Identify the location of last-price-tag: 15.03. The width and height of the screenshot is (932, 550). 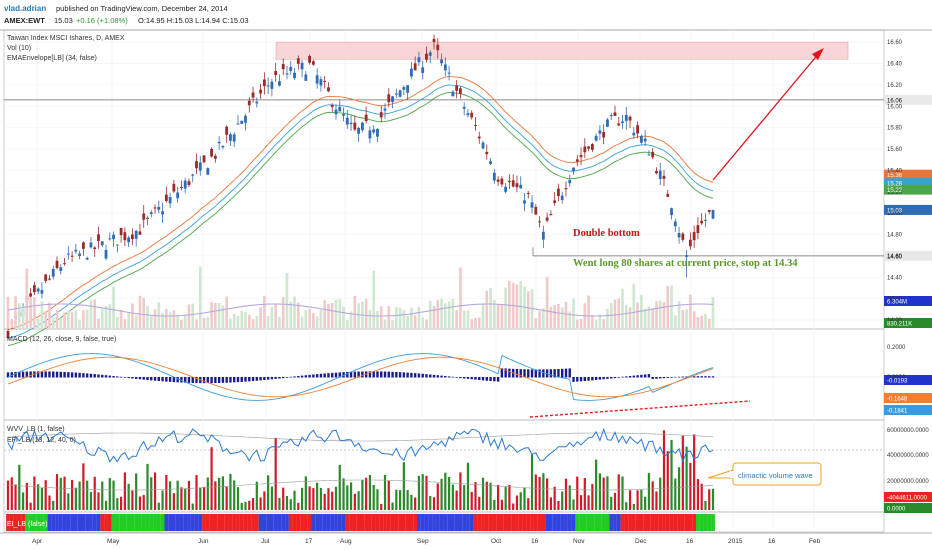
(895, 211).